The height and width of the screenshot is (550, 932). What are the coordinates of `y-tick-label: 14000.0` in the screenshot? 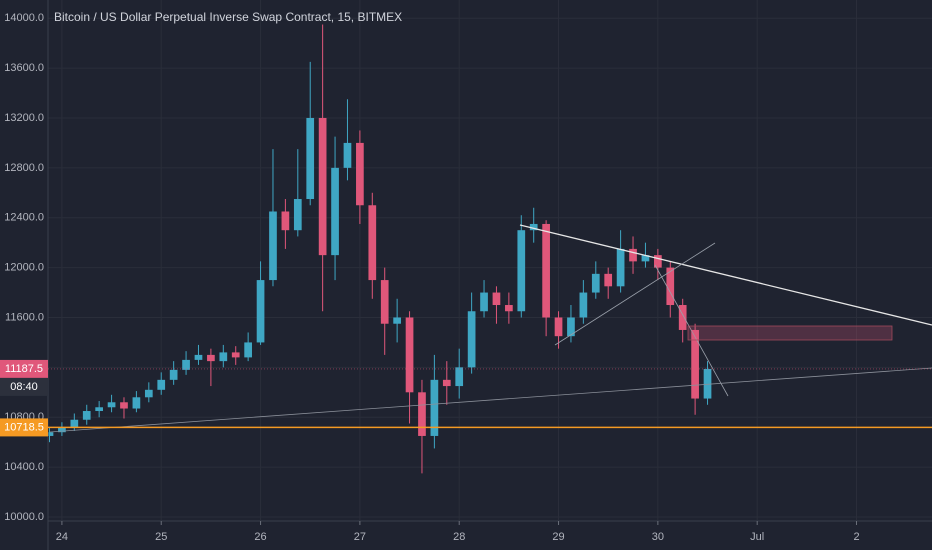 It's located at (24, 18).